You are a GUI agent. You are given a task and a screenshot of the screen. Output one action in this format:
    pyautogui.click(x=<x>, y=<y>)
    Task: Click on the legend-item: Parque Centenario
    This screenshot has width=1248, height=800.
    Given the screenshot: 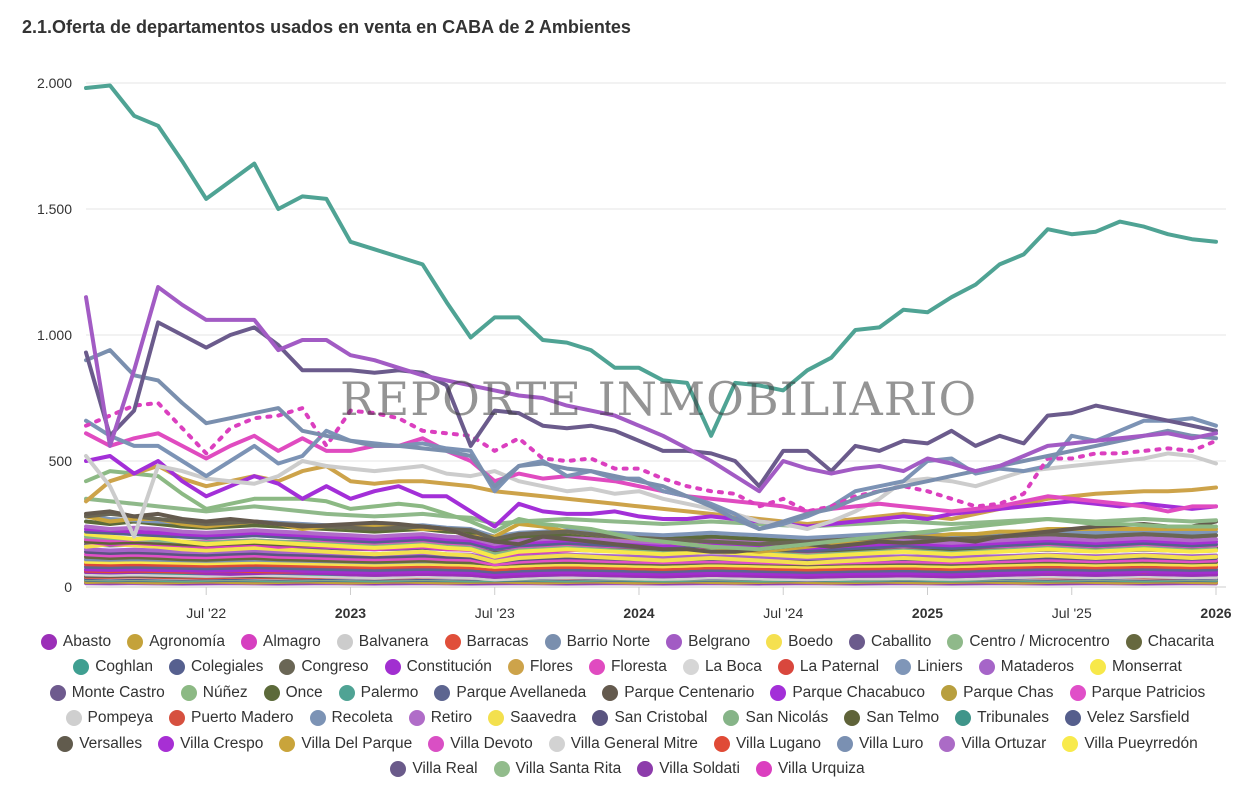 What is the action you would take?
    pyautogui.click(x=678, y=693)
    